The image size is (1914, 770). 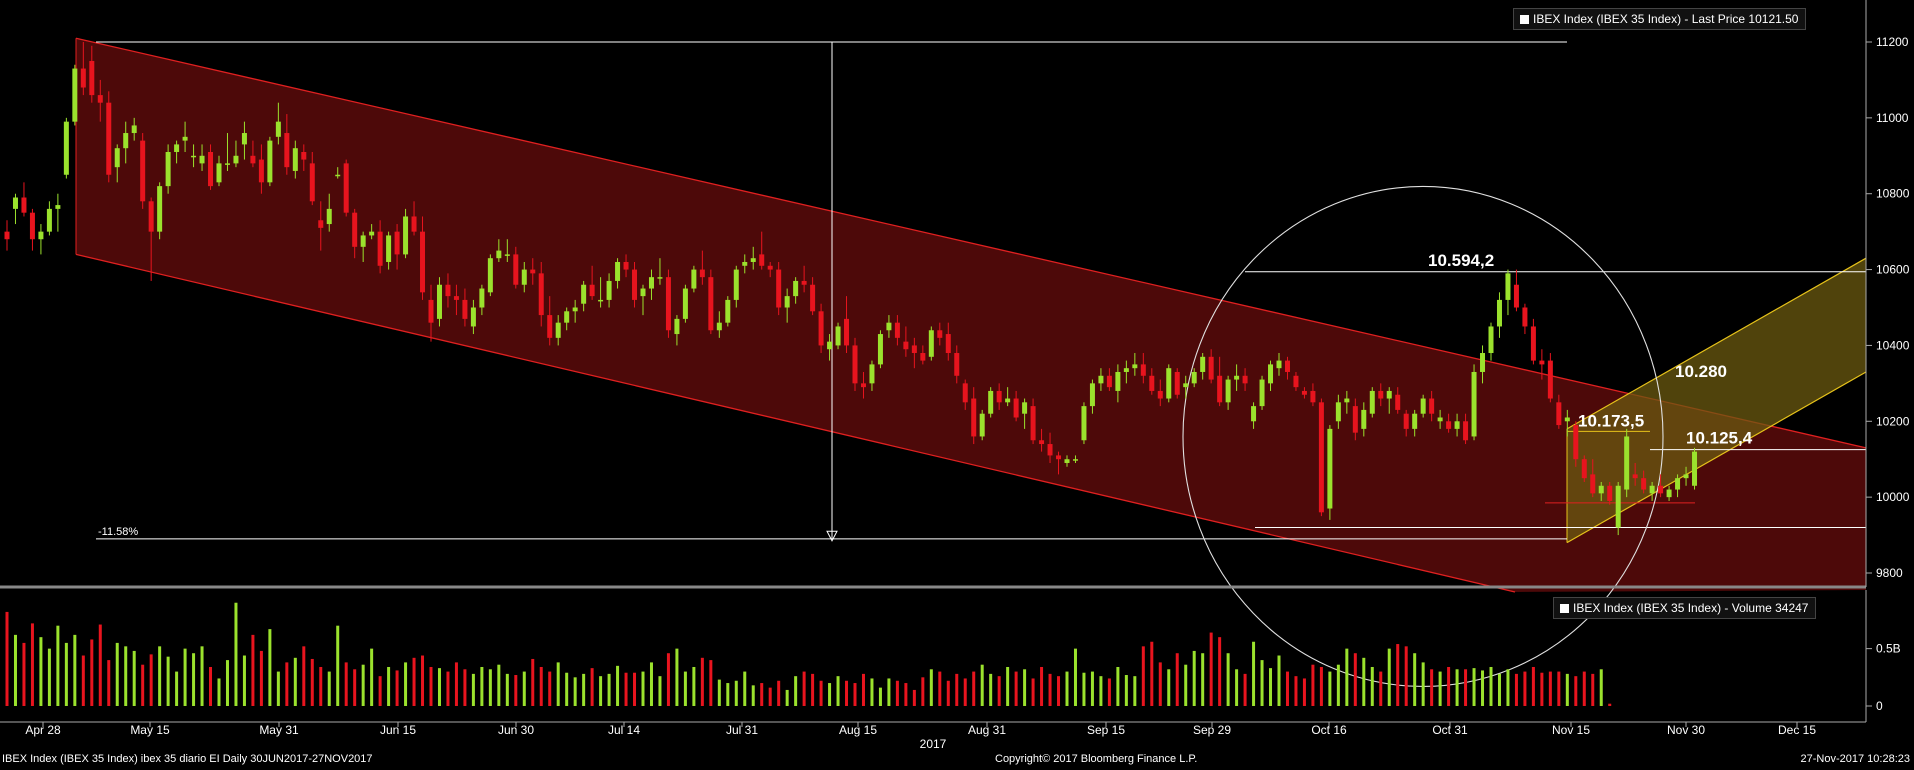 What do you see at coordinates (1329, 730) in the screenshot?
I see `x-tick-label: Oct 16` at bounding box center [1329, 730].